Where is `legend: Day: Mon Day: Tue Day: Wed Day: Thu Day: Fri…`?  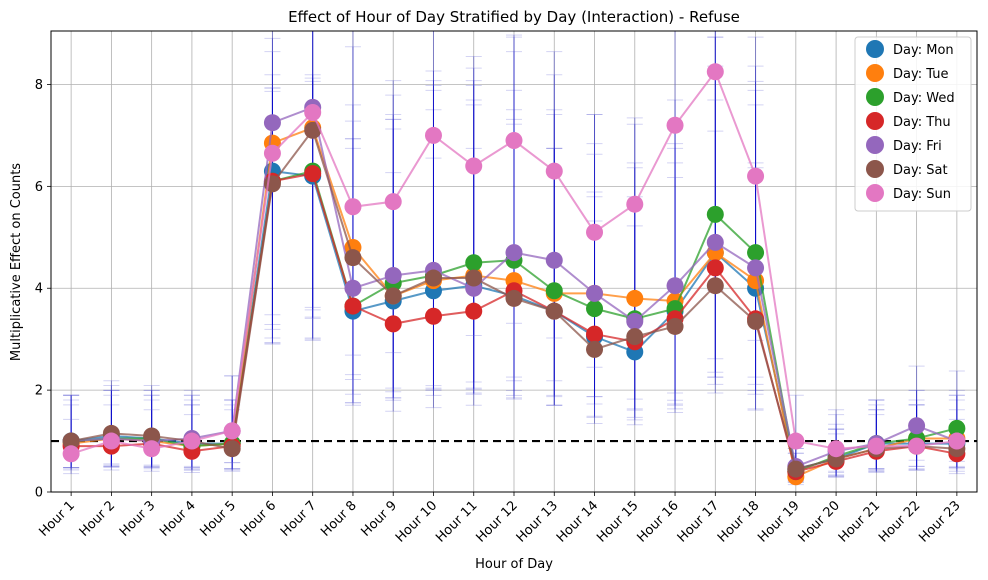 legend: Day: Mon Day: Tue Day: Wed Day: Thu Day: Fri… is located at coordinates (913, 124).